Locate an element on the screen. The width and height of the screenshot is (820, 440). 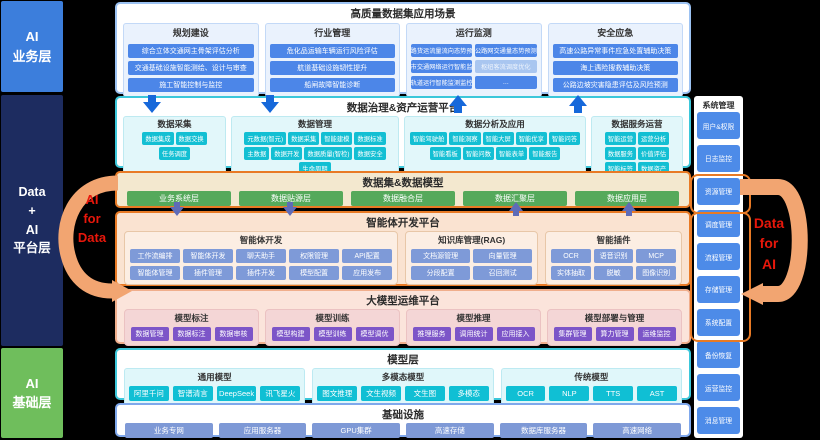
rail-label: AI 基础层 is located at coordinates (32, 393).